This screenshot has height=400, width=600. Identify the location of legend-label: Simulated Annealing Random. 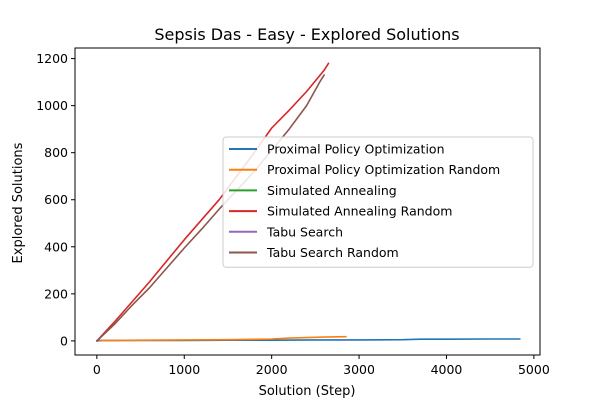
(359, 211).